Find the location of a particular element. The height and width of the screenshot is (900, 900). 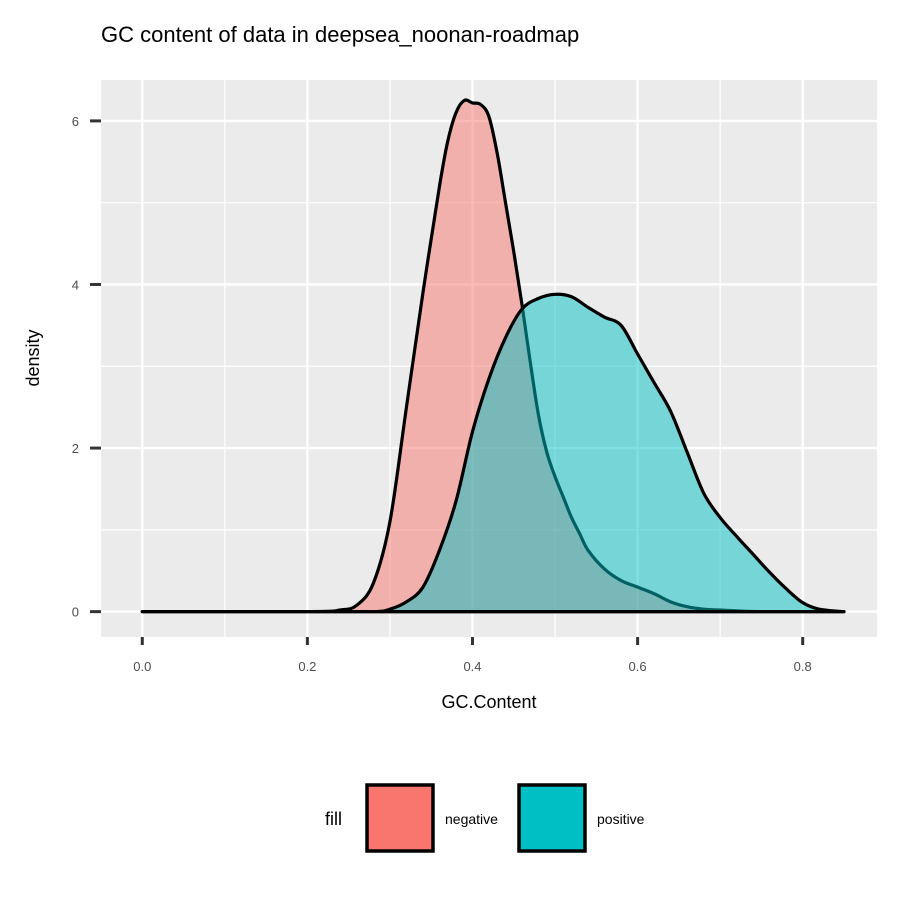

x-tick-label: 0.8 is located at coordinates (803, 666).